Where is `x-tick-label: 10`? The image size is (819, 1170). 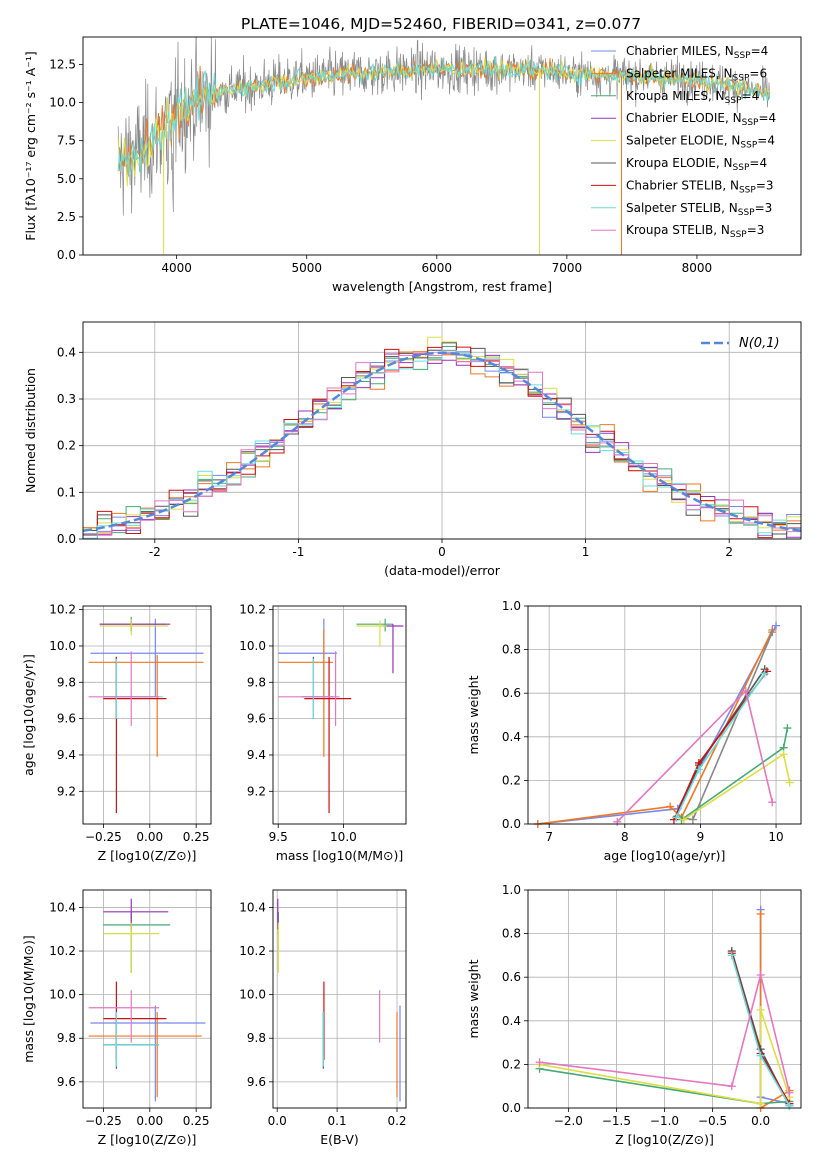
x-tick-label: 10 is located at coordinates (775, 837).